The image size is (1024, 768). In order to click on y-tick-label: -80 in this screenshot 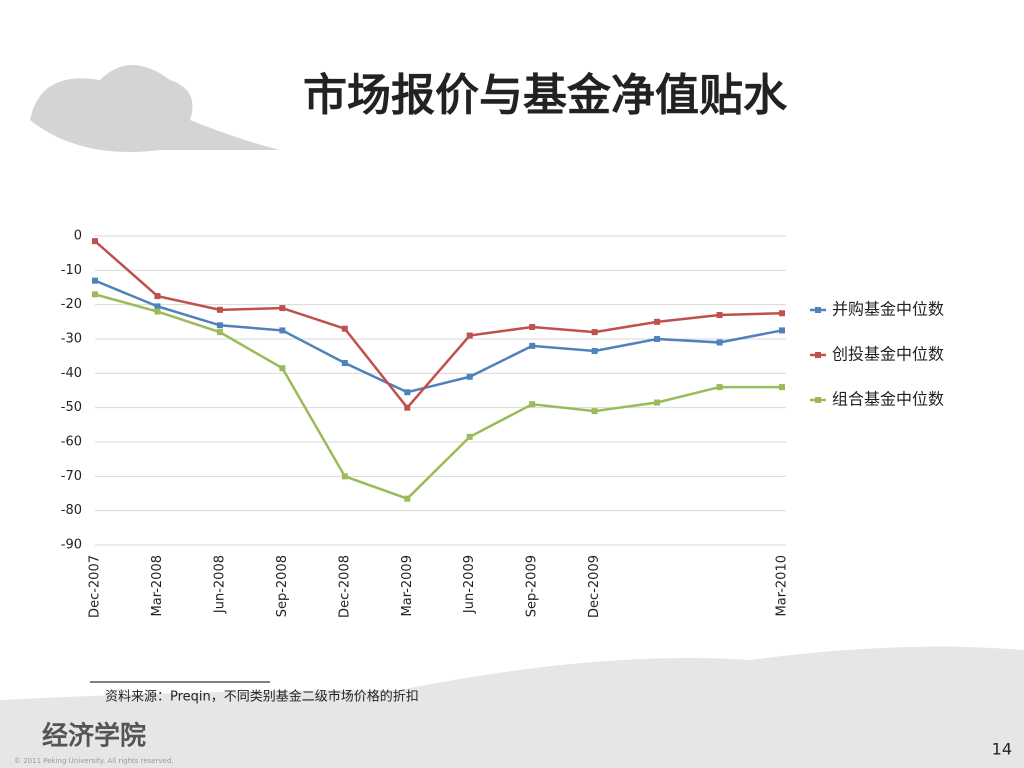, I will do `click(71, 510)`.